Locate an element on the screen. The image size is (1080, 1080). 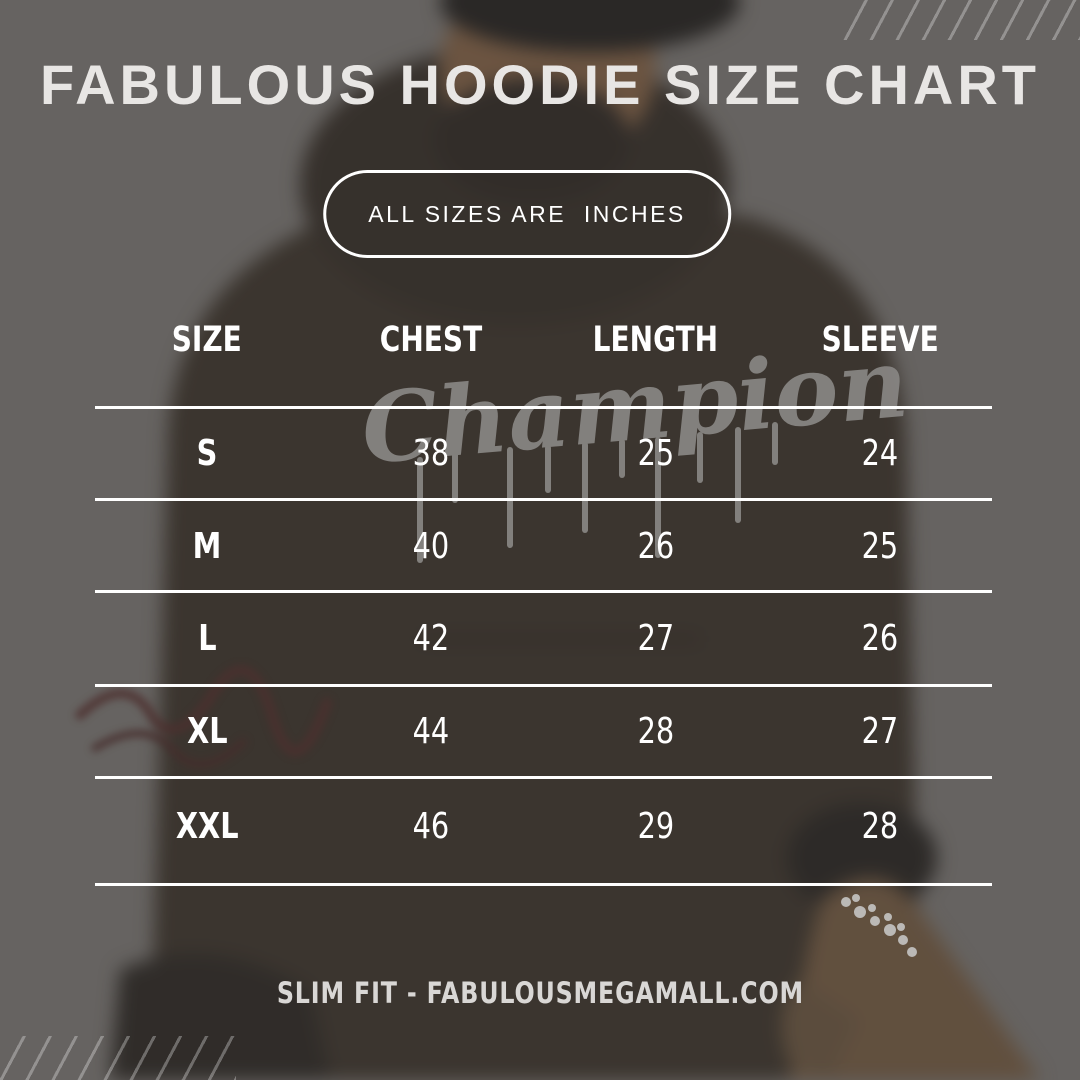
sleeve-value: 28 is located at coordinates (880, 826).